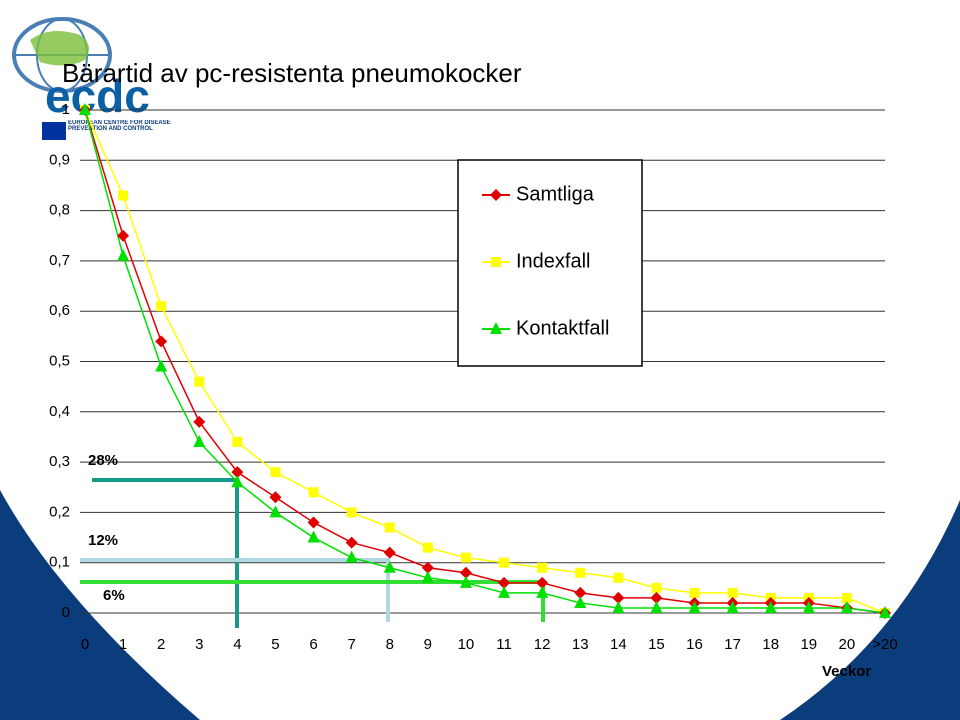  Describe the element at coordinates (275, 644) in the screenshot. I see `x-tick-label: 5` at that location.